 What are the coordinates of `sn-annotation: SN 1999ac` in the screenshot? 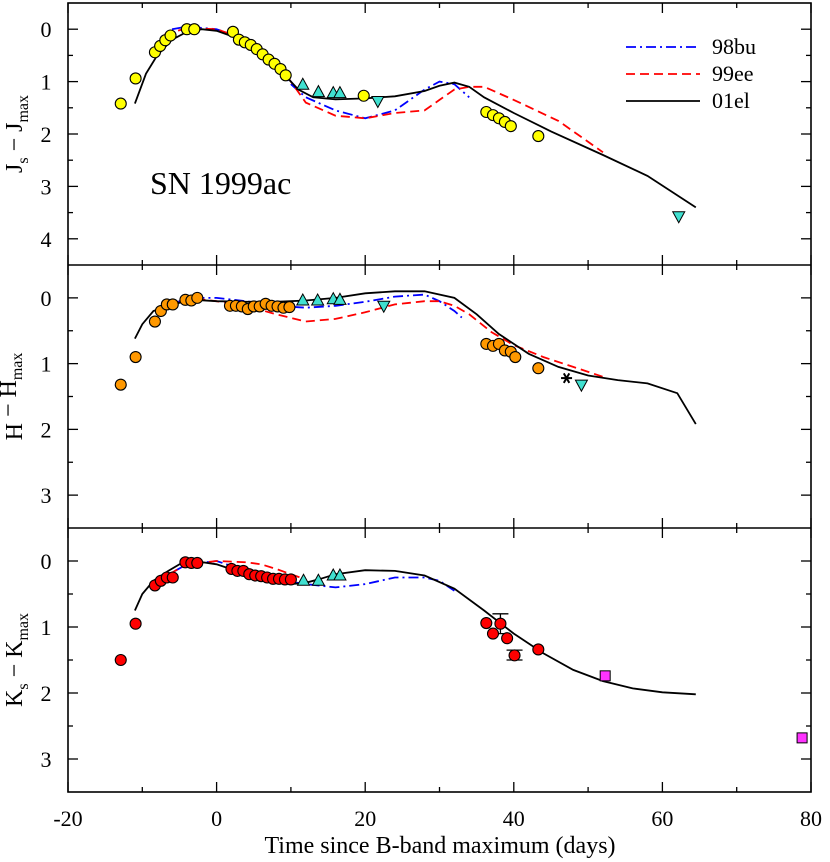 It's located at (220, 183).